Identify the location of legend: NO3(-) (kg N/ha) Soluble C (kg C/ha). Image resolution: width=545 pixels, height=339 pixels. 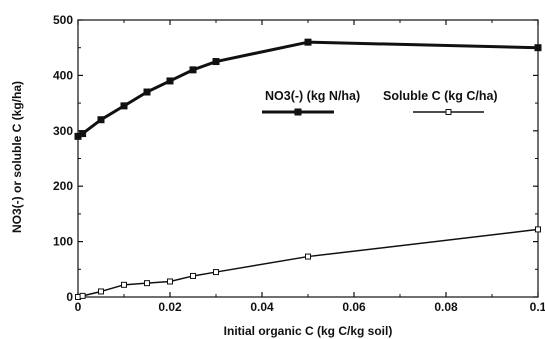
(380, 102).